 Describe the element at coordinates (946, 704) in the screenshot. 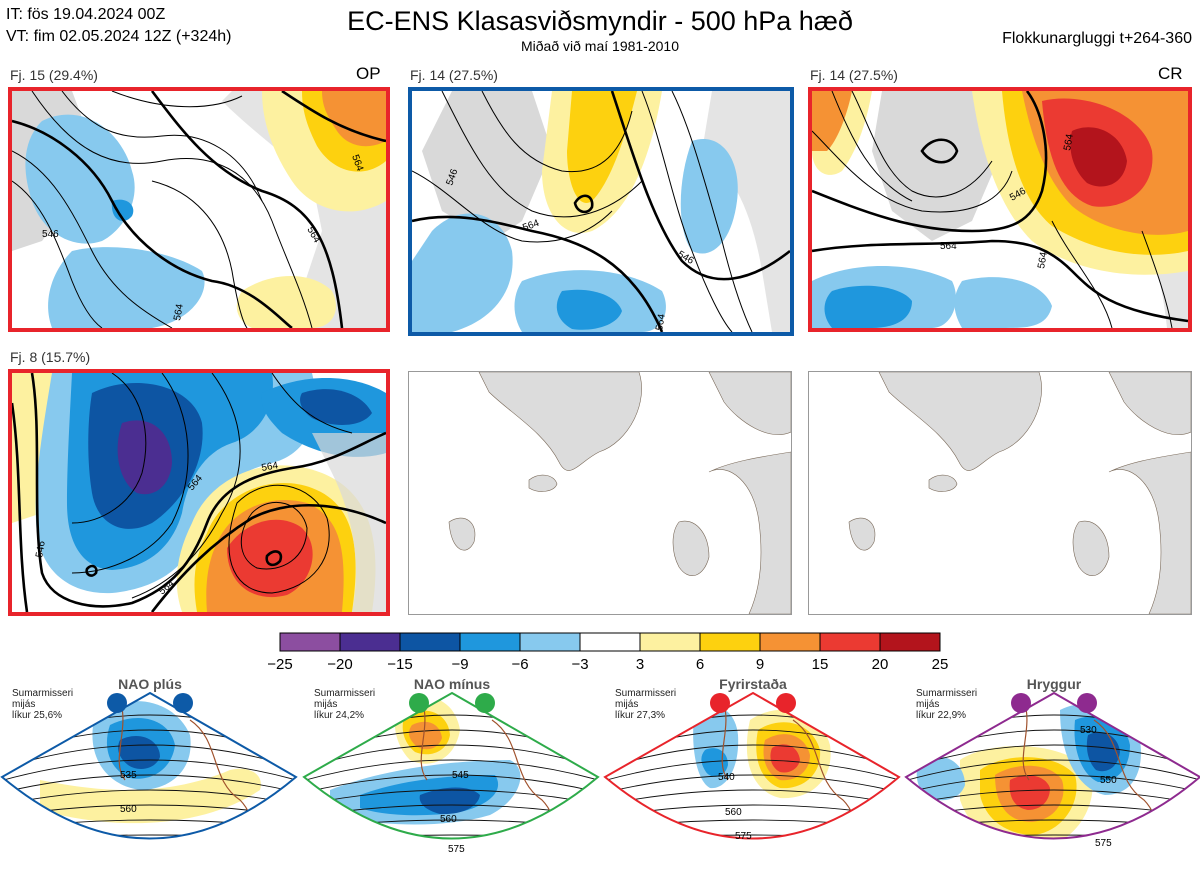

I see `regime-info: Sumarmisseri mijás líkur 22,9%` at that location.